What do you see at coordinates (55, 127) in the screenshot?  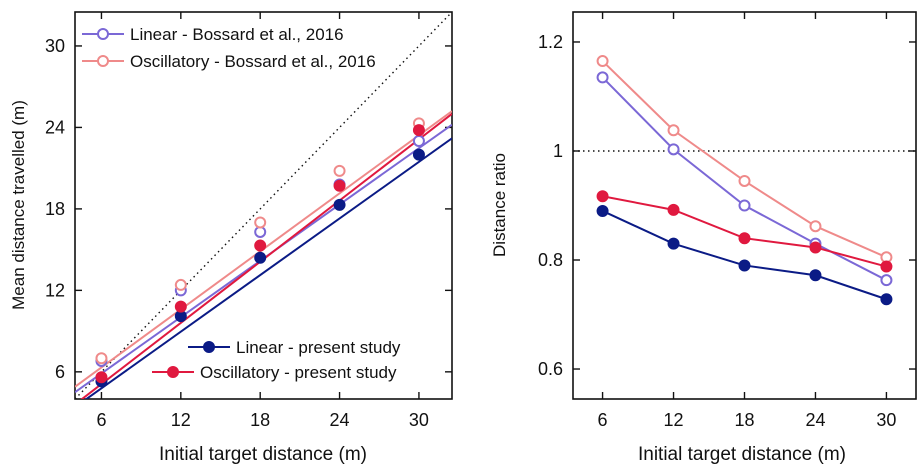 I see `y-tick-label: 24` at bounding box center [55, 127].